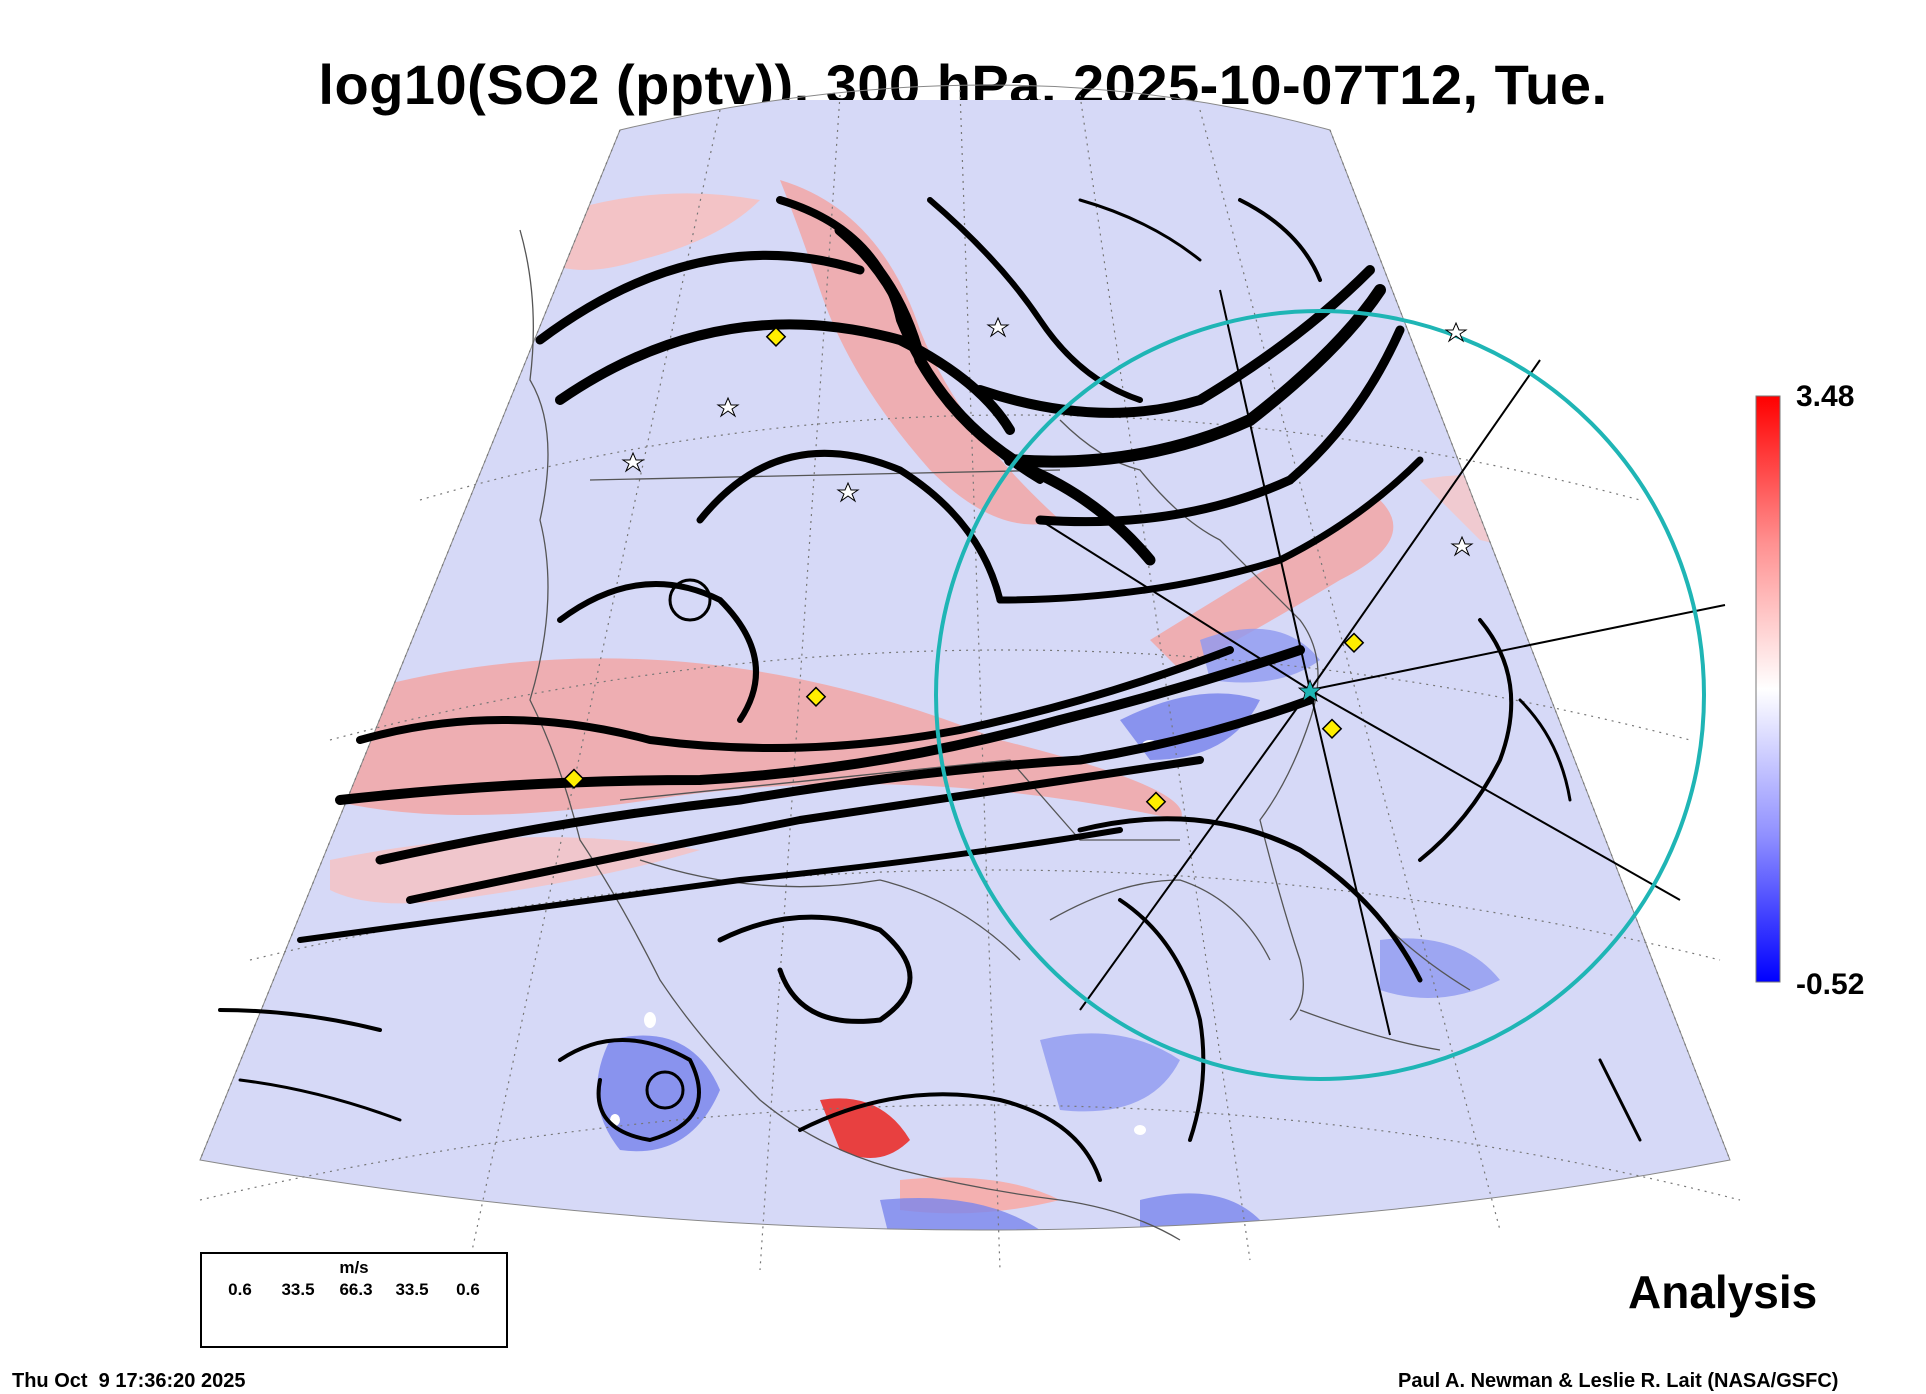 Image resolution: width=1926 pixels, height=1394 pixels. Describe the element at coordinates (1723, 1292) in the screenshot. I see `product-label: Analysis` at that location.